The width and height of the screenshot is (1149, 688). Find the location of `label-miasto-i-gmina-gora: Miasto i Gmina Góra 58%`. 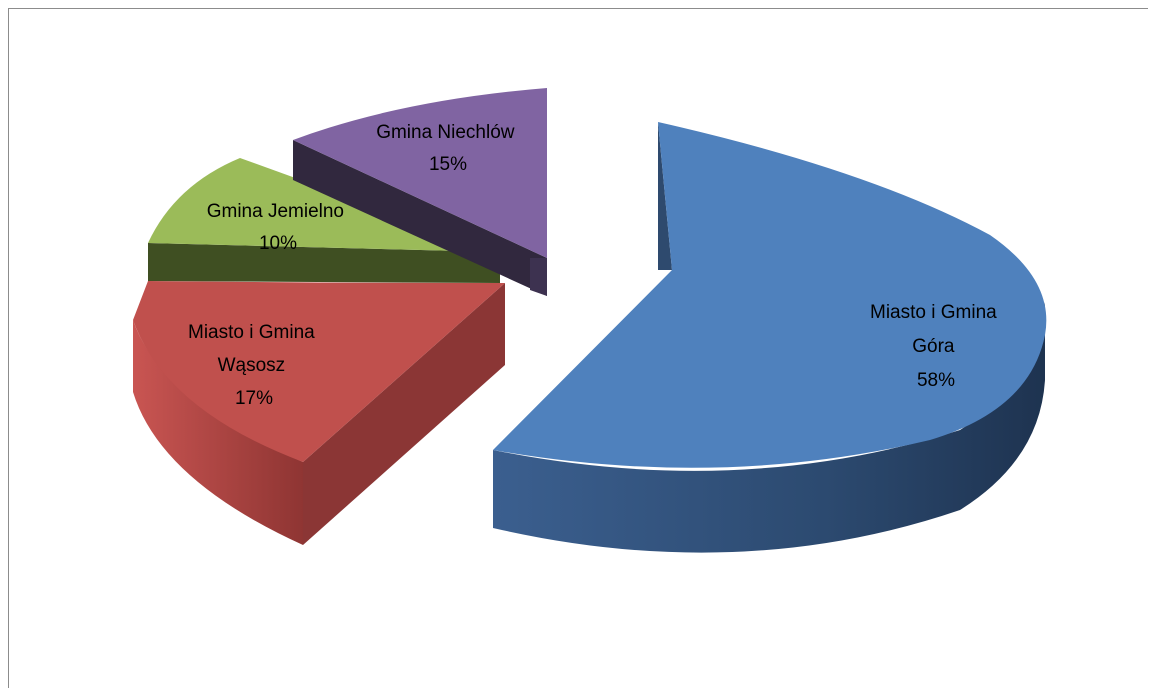

label-miasto-i-gmina-gora: Miasto i Gmina Góra 58% is located at coordinates (936, 346).